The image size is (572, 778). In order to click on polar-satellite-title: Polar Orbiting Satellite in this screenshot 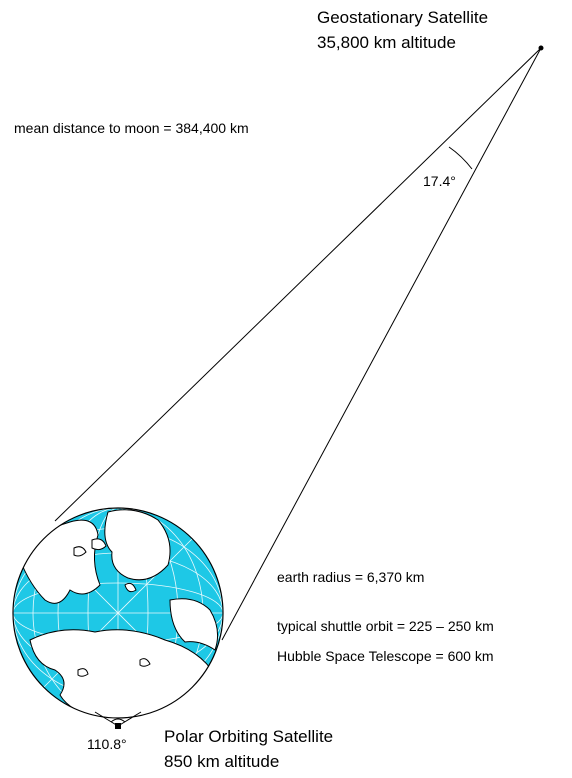, I will do `click(249, 736)`.